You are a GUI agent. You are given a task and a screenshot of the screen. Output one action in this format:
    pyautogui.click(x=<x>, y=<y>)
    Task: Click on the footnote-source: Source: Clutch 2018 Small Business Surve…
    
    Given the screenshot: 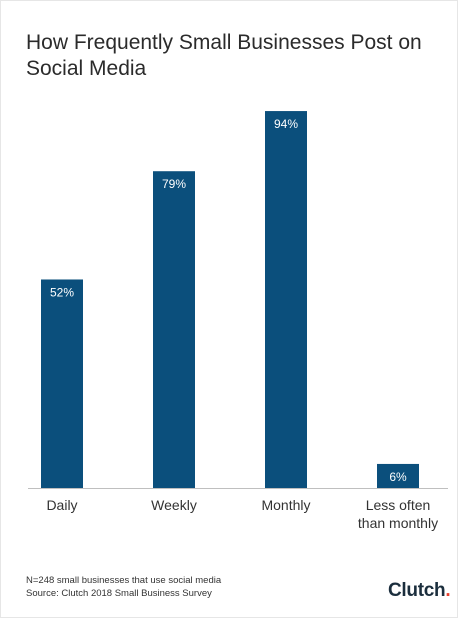 What is the action you would take?
    pyautogui.click(x=119, y=593)
    